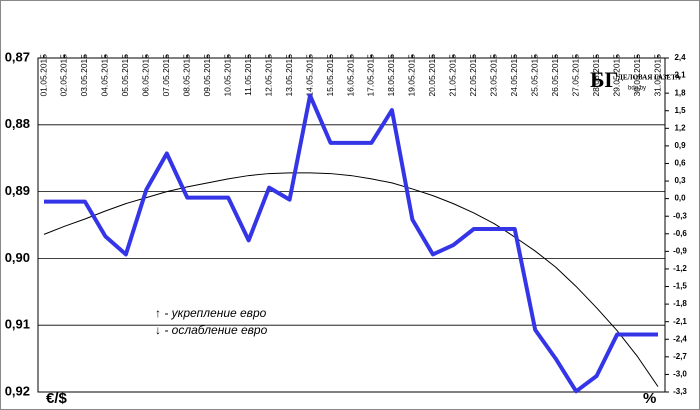 Image resolution: width=700 pixels, height=410 pixels. I want to click on x-tick-label: 15.05.2015, so click(330, 75).